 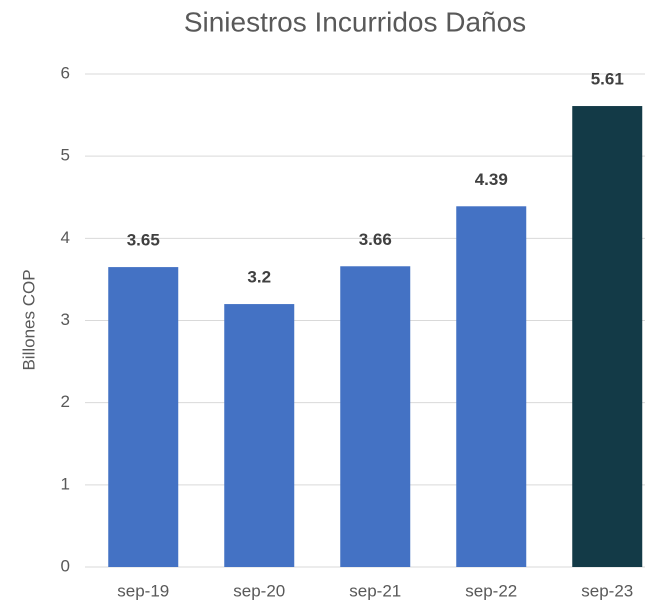 What do you see at coordinates (143, 590) in the screenshot?
I see `x-tick-label: sep-19` at bounding box center [143, 590].